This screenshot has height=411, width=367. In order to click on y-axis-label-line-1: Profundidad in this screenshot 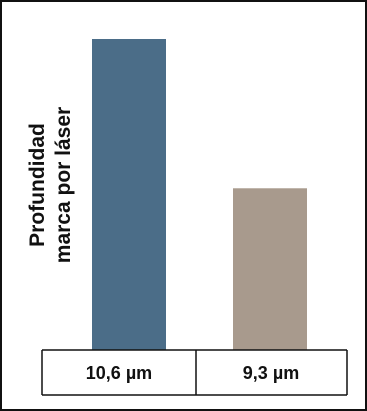, I will do `click(37, 185)`.